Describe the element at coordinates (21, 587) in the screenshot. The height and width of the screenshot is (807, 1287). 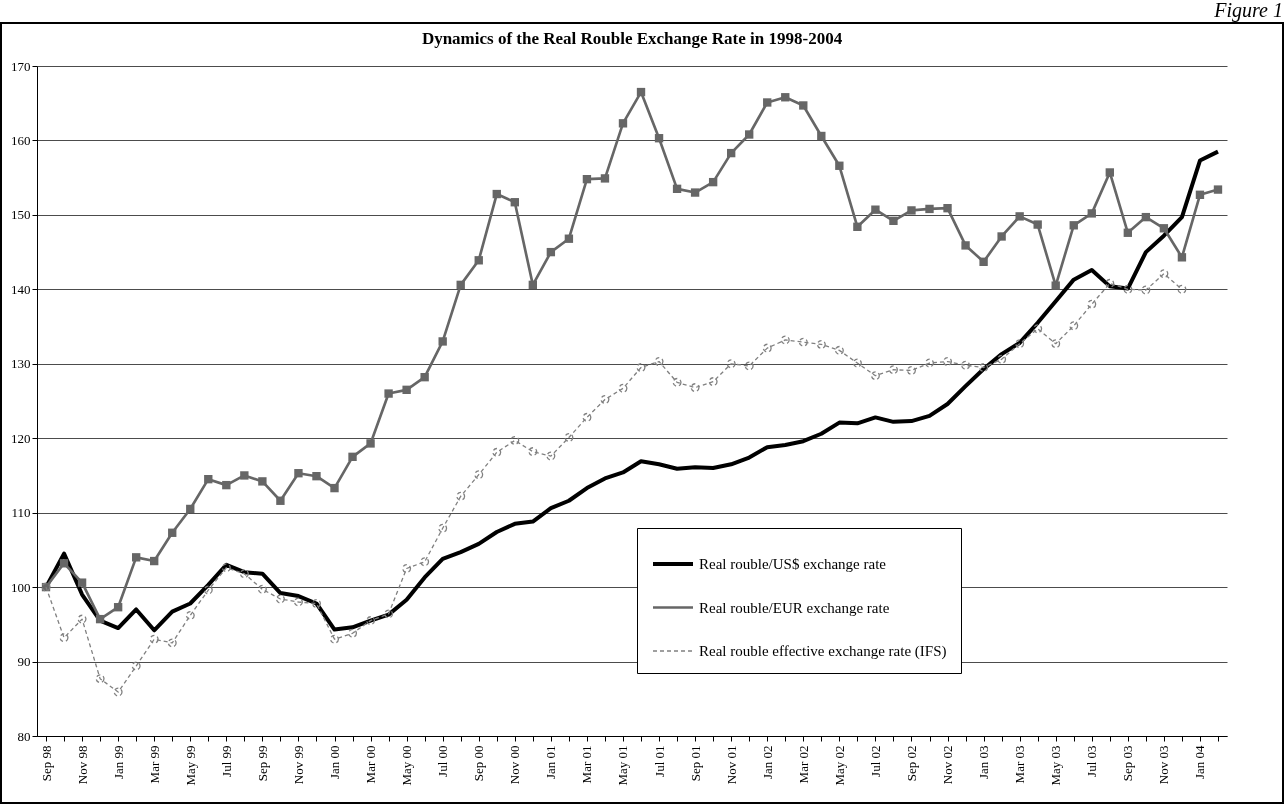
I see `y-tick-label: 100` at that location.